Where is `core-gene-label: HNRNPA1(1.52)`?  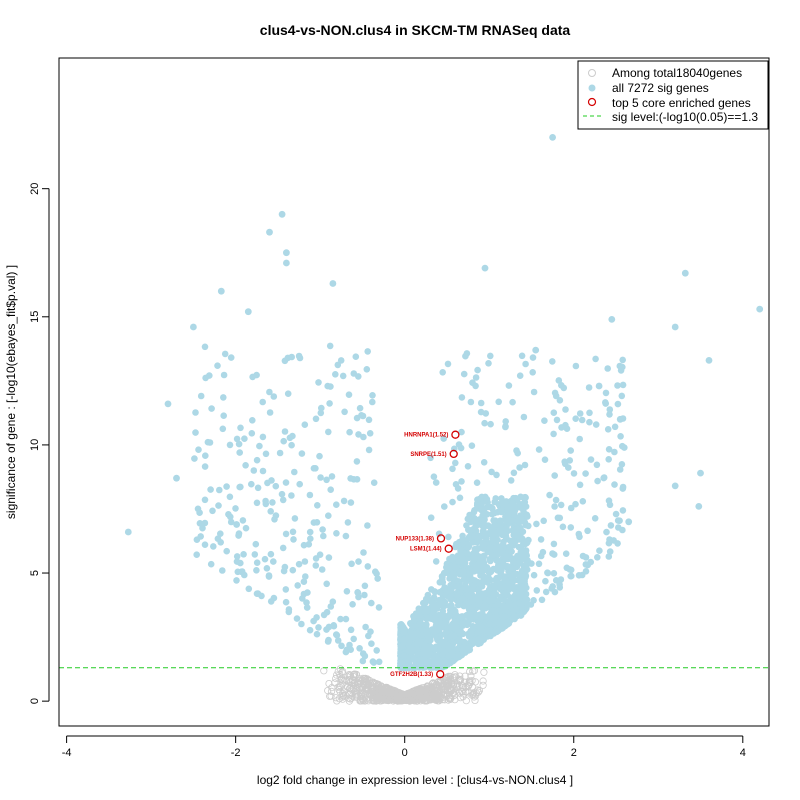
core-gene-label: HNRNPA1(1.52) is located at coordinates (426, 436).